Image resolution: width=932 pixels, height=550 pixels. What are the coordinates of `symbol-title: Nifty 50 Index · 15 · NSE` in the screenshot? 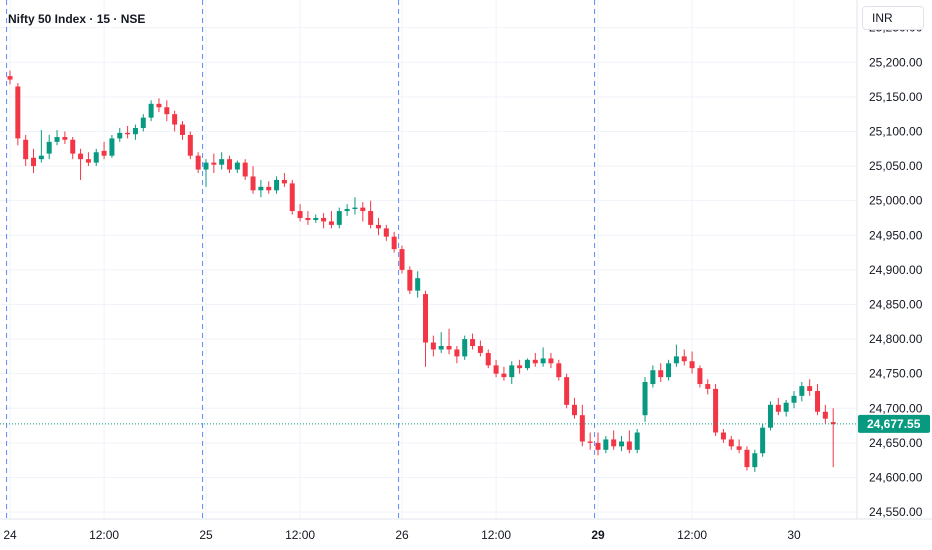 It's located at (77, 19).